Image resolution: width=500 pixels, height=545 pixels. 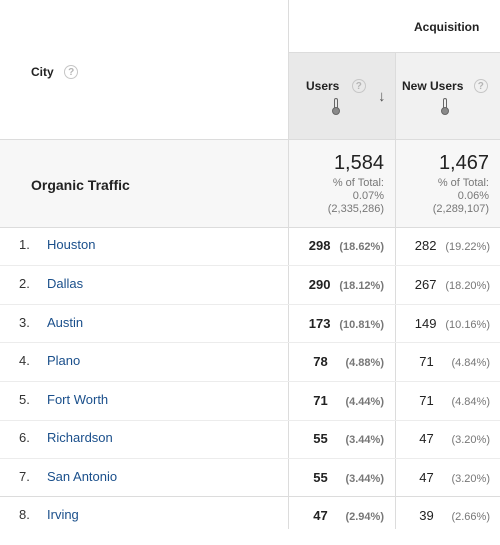 What do you see at coordinates (80, 185) in the screenshot?
I see `segment-name: Organic Traffic` at bounding box center [80, 185].